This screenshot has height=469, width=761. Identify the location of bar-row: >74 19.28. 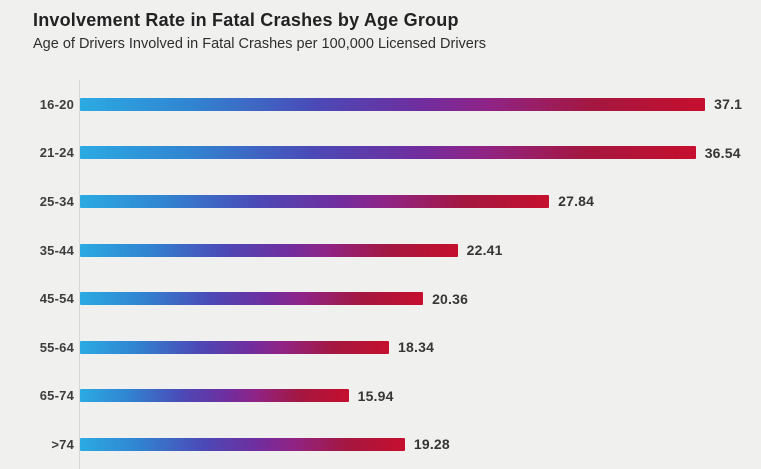
(380, 444).